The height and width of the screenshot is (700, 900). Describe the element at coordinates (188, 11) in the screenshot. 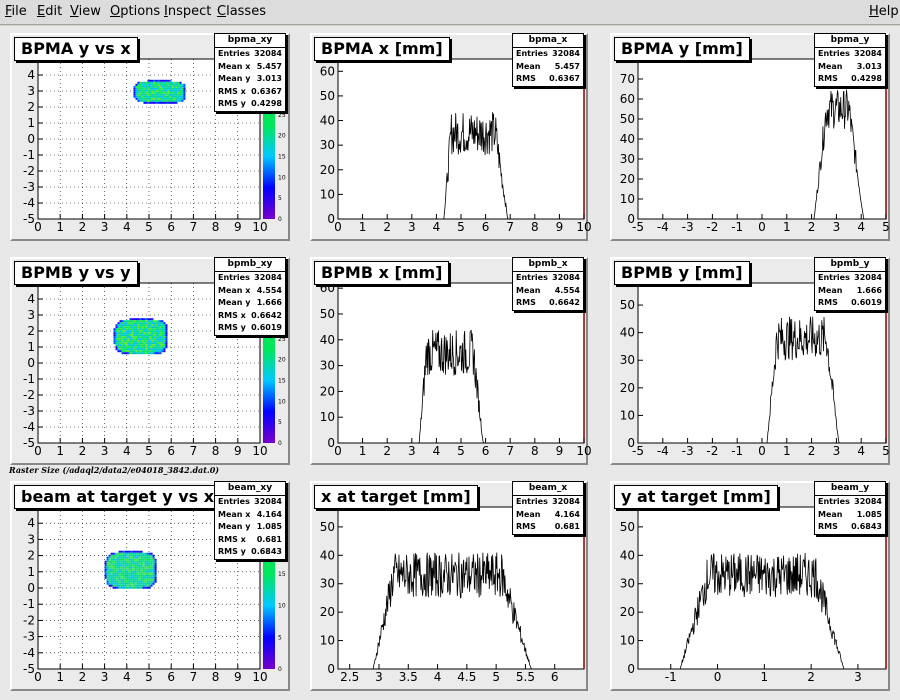

I see `menu-inspect: Inspect` at that location.